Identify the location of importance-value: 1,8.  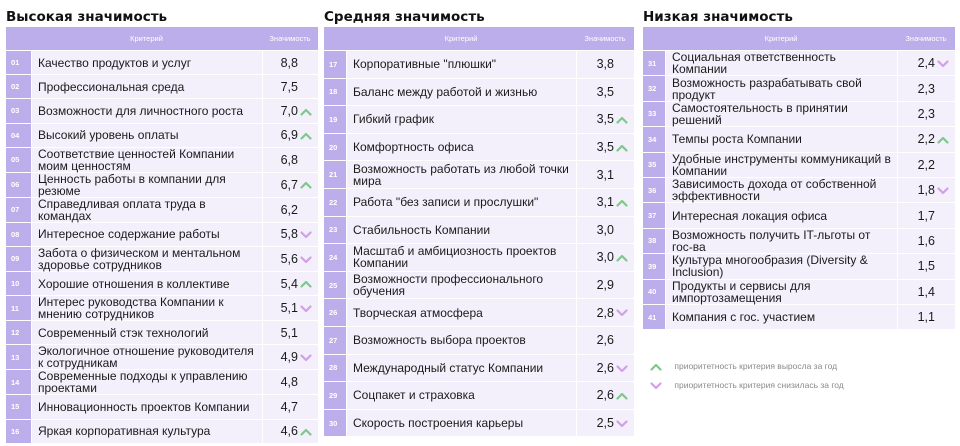
(926, 190).